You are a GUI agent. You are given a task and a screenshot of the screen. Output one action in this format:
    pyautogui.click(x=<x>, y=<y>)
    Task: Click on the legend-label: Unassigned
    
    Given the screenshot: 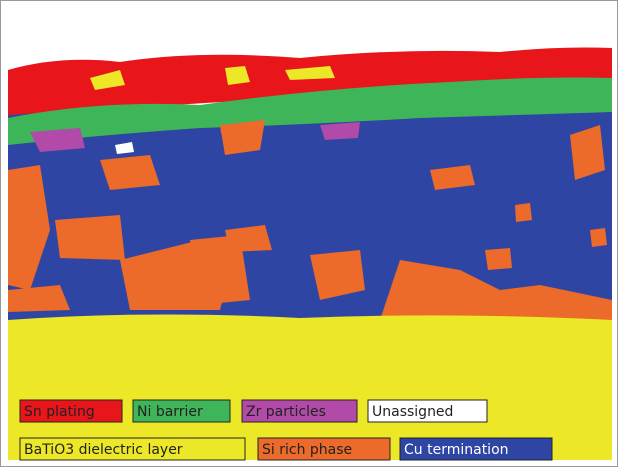 What is the action you would take?
    pyautogui.click(x=412, y=412)
    